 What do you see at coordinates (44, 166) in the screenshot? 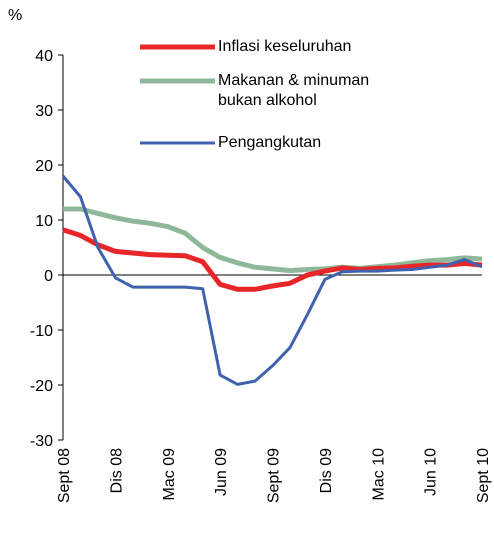
I see `y-tick-label: 20` at bounding box center [44, 166].